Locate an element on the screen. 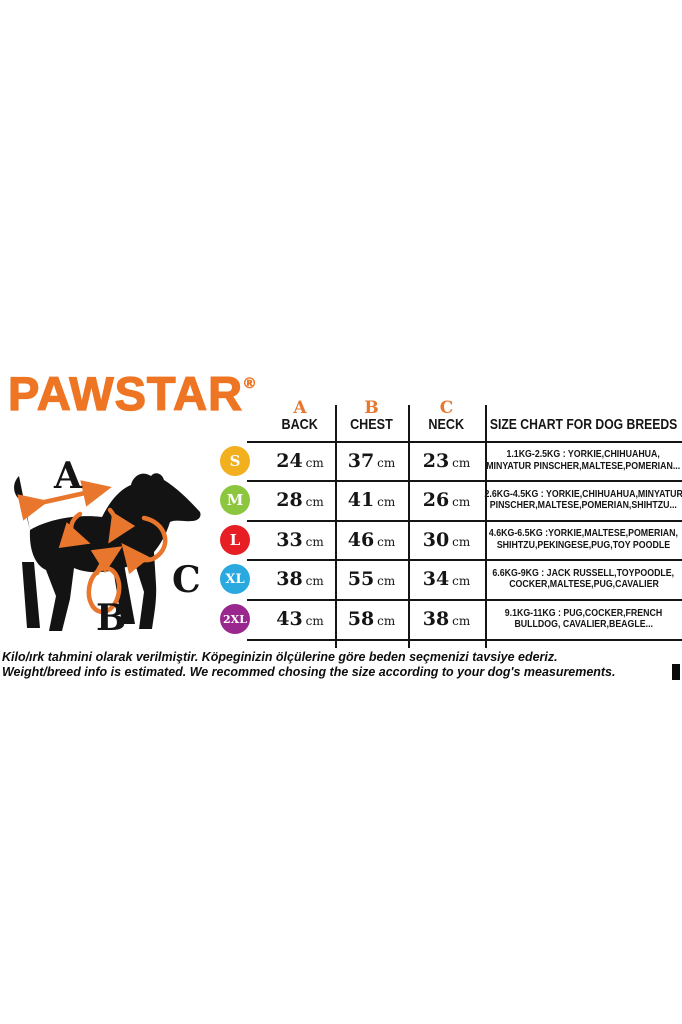 This screenshot has height=1024, width=682. harness-arrow is located at coordinates (121, 525).